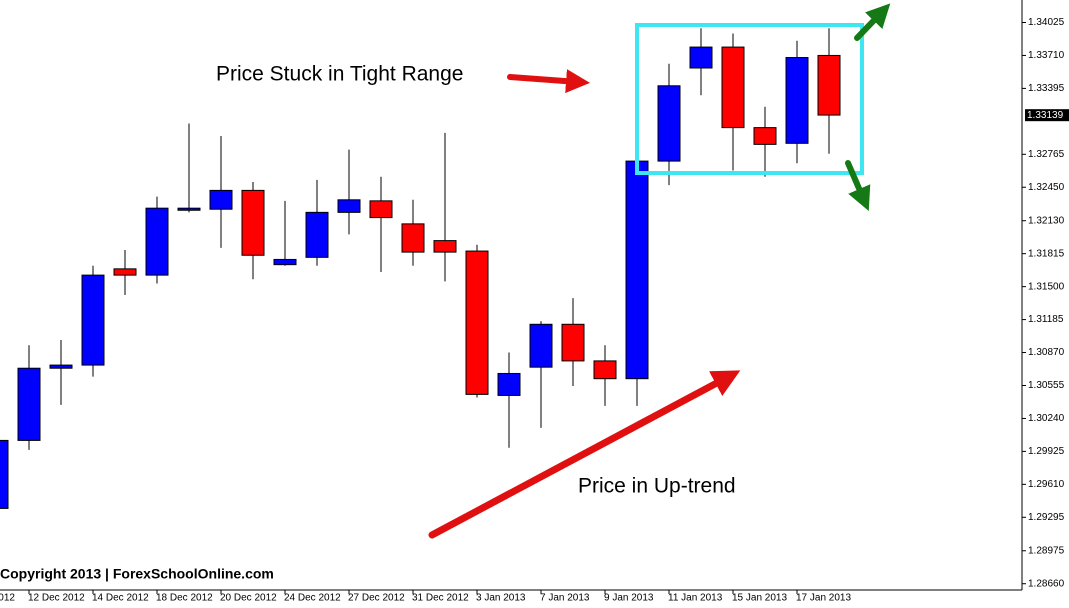 The image size is (1069, 608). Describe the element at coordinates (440, 598) in the screenshot. I see `x-tick-label: 31 Dec 2012` at that location.